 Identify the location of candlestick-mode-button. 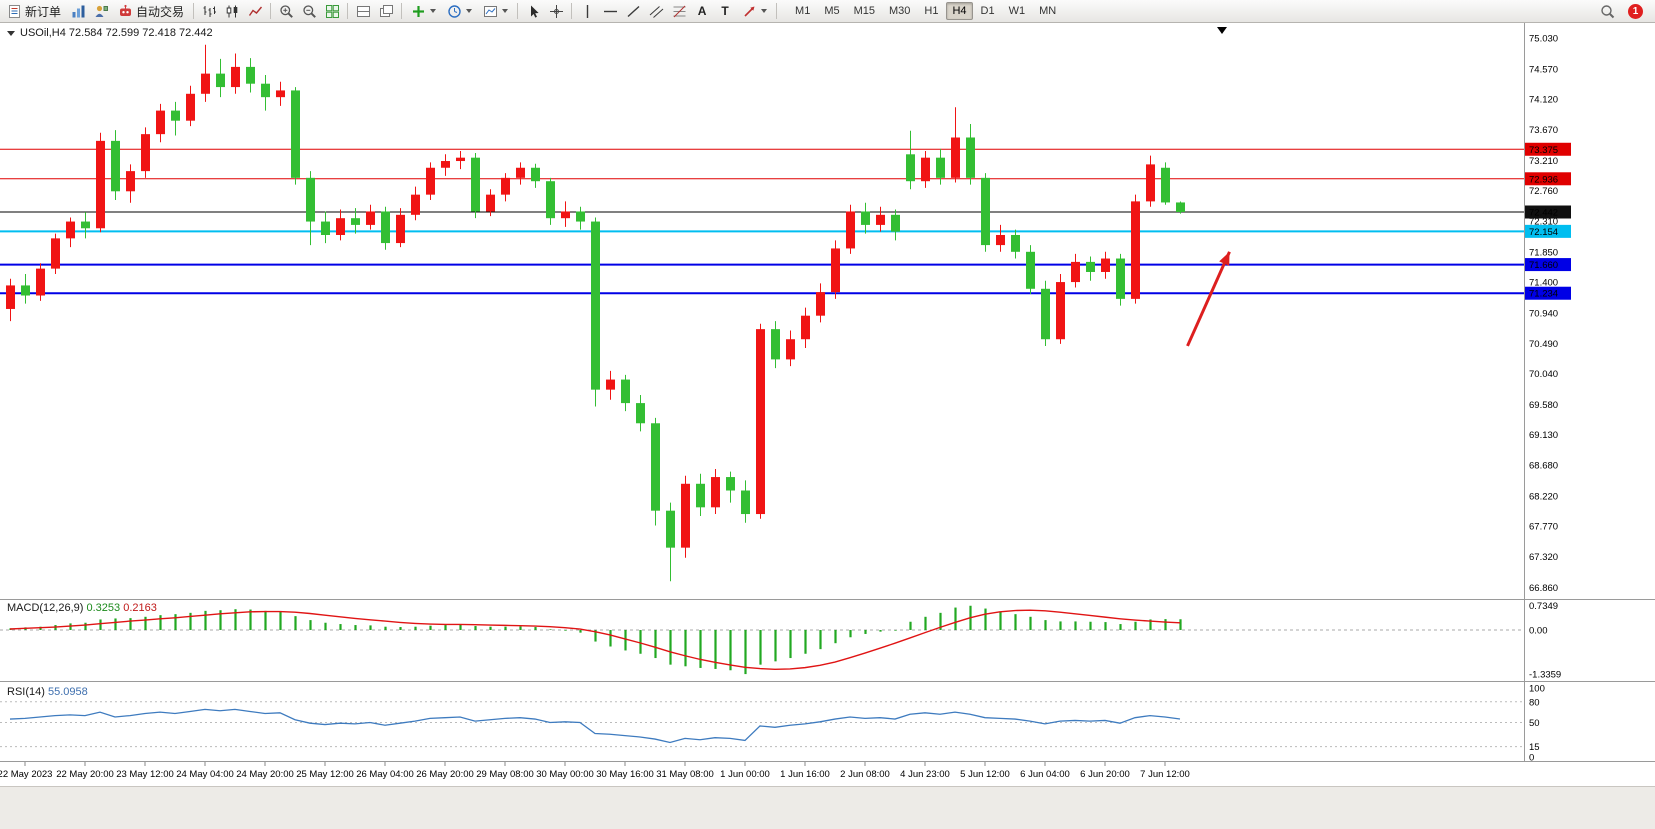
(232, 11).